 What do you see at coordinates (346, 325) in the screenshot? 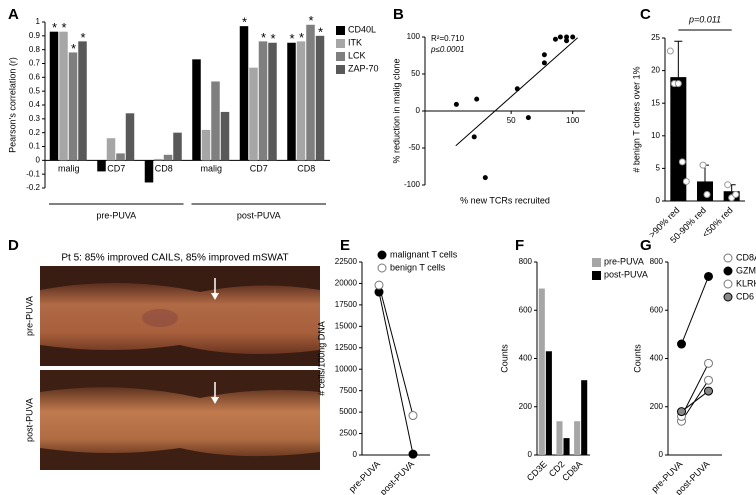
I see `y-tick-label: 15000` at bounding box center [346, 325].